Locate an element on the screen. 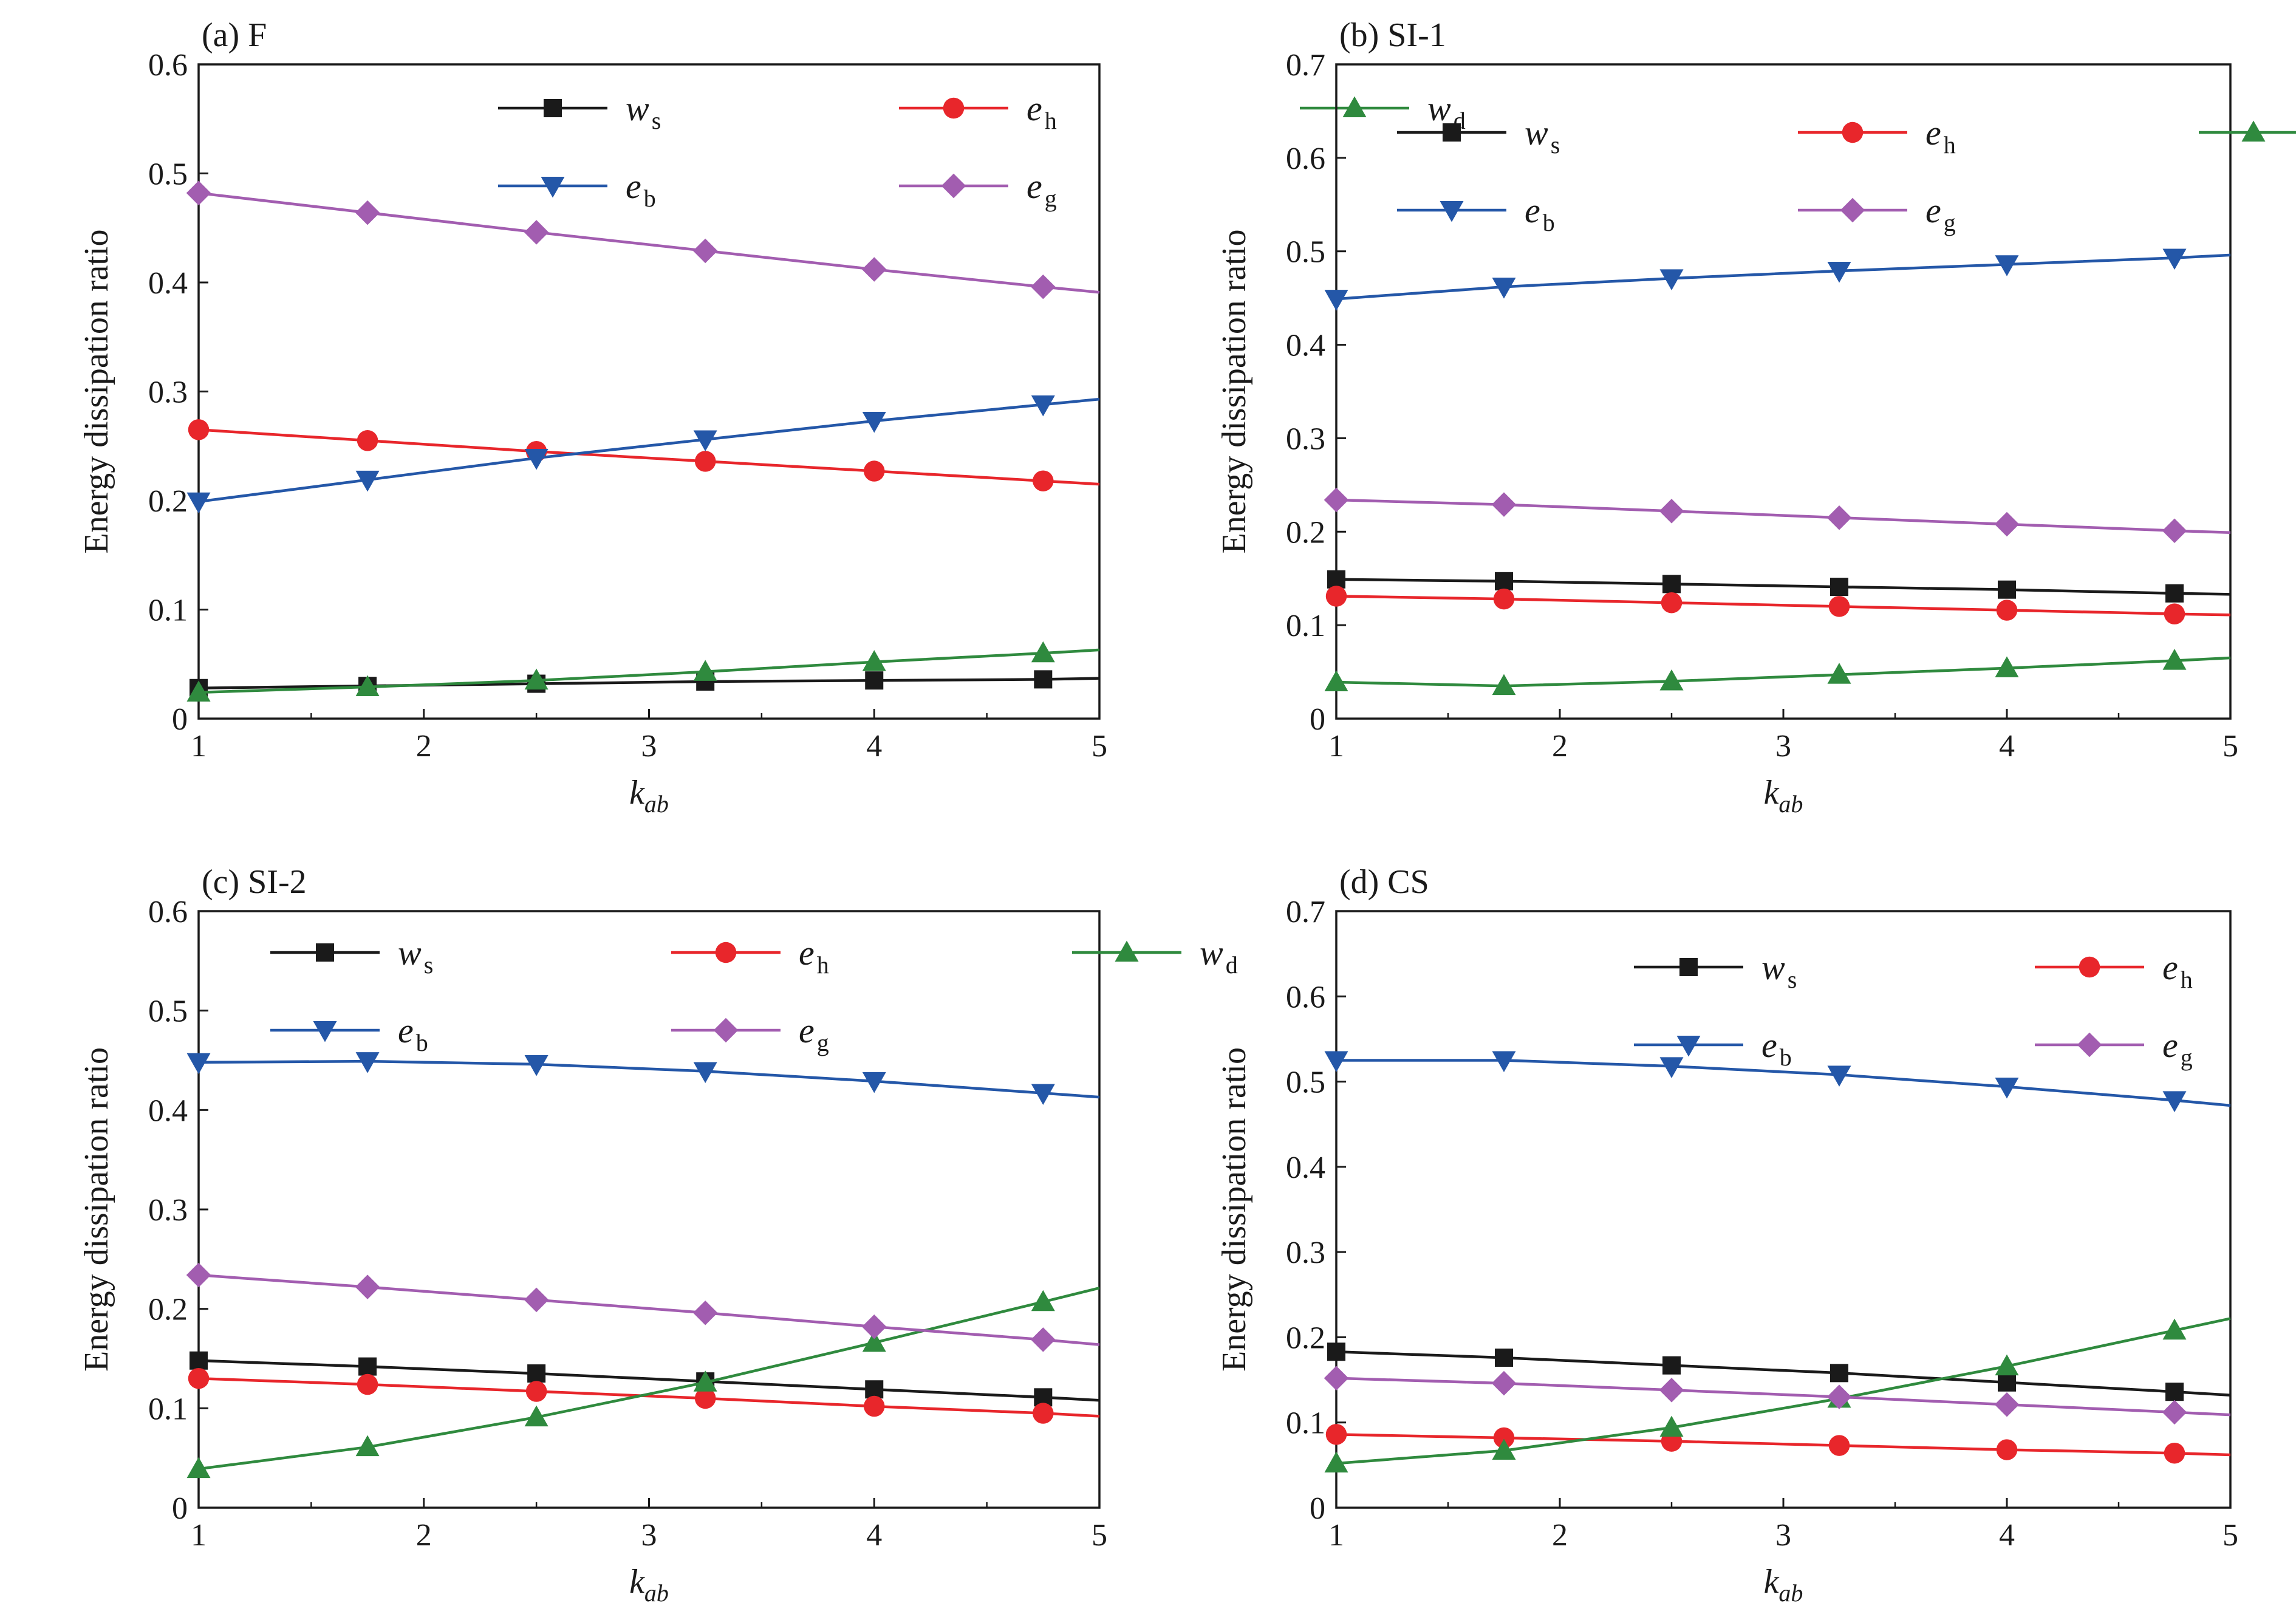 This screenshot has height=1614, width=2296. x-tick-label: 4 is located at coordinates (874, 746).